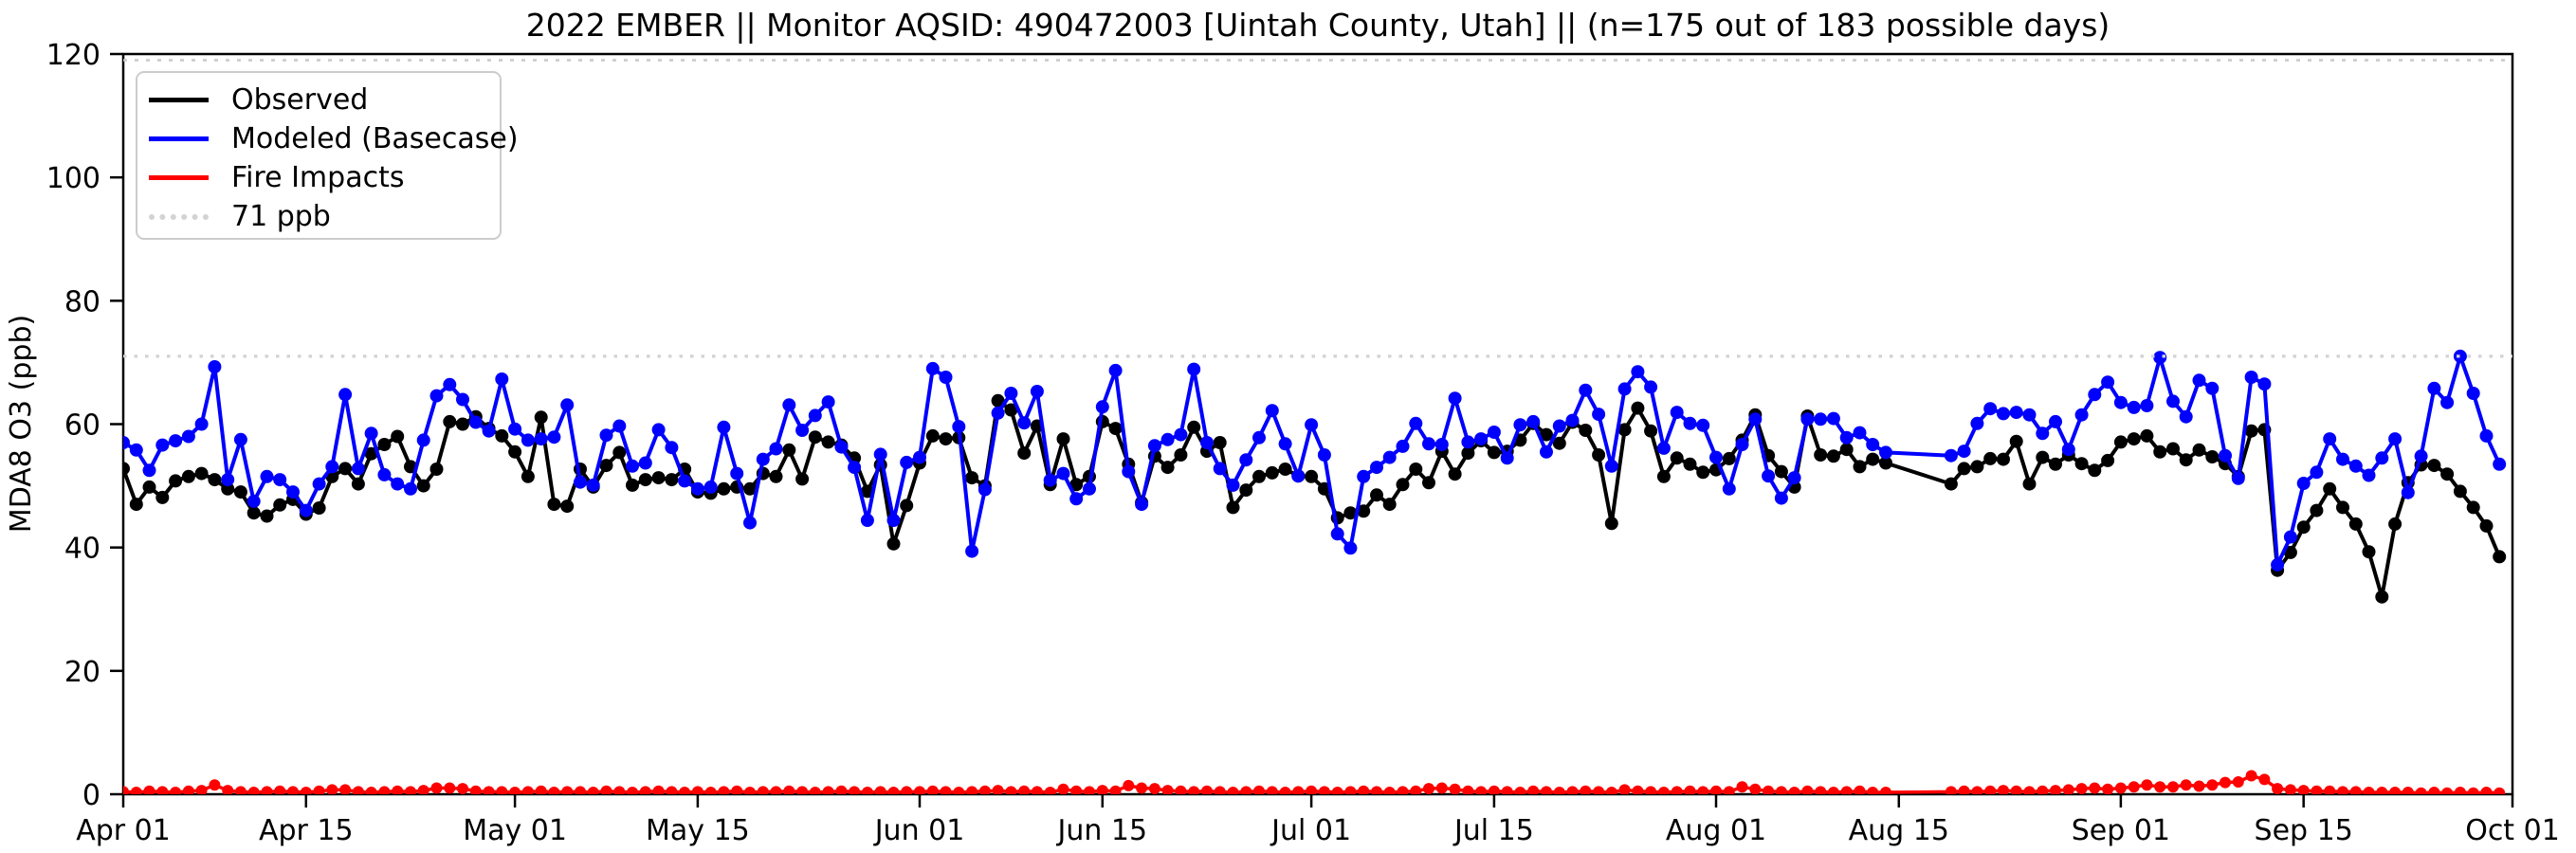 This screenshot has width=2576, height=853. I want to click on y-tick-label: 40, so click(82, 549).